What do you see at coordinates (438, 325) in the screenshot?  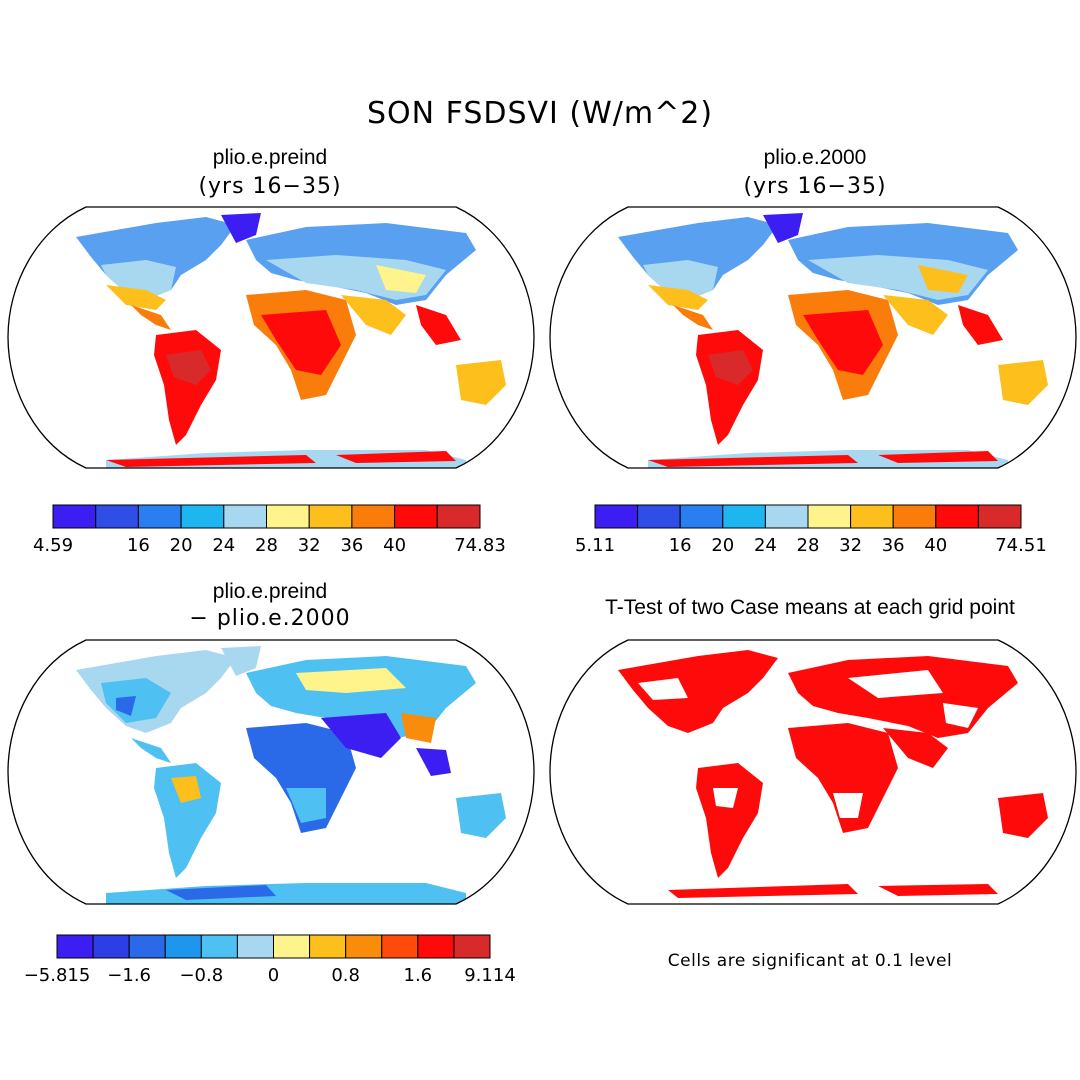 I see `southeast-asia` at bounding box center [438, 325].